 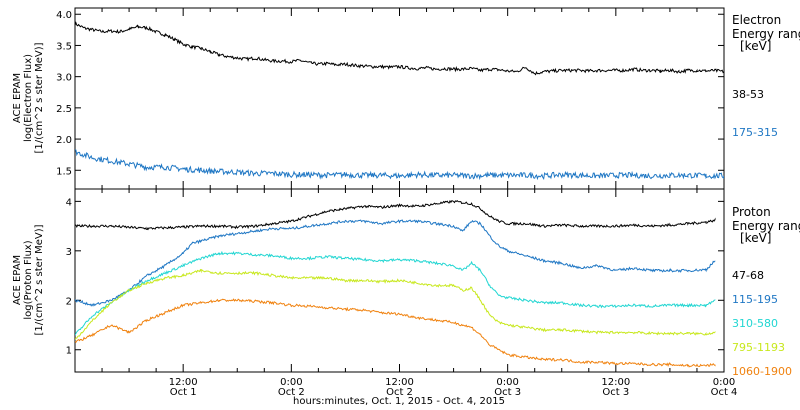 I want to click on electron-ylabel-line-1: ACE EPAM, so click(x=17, y=98).